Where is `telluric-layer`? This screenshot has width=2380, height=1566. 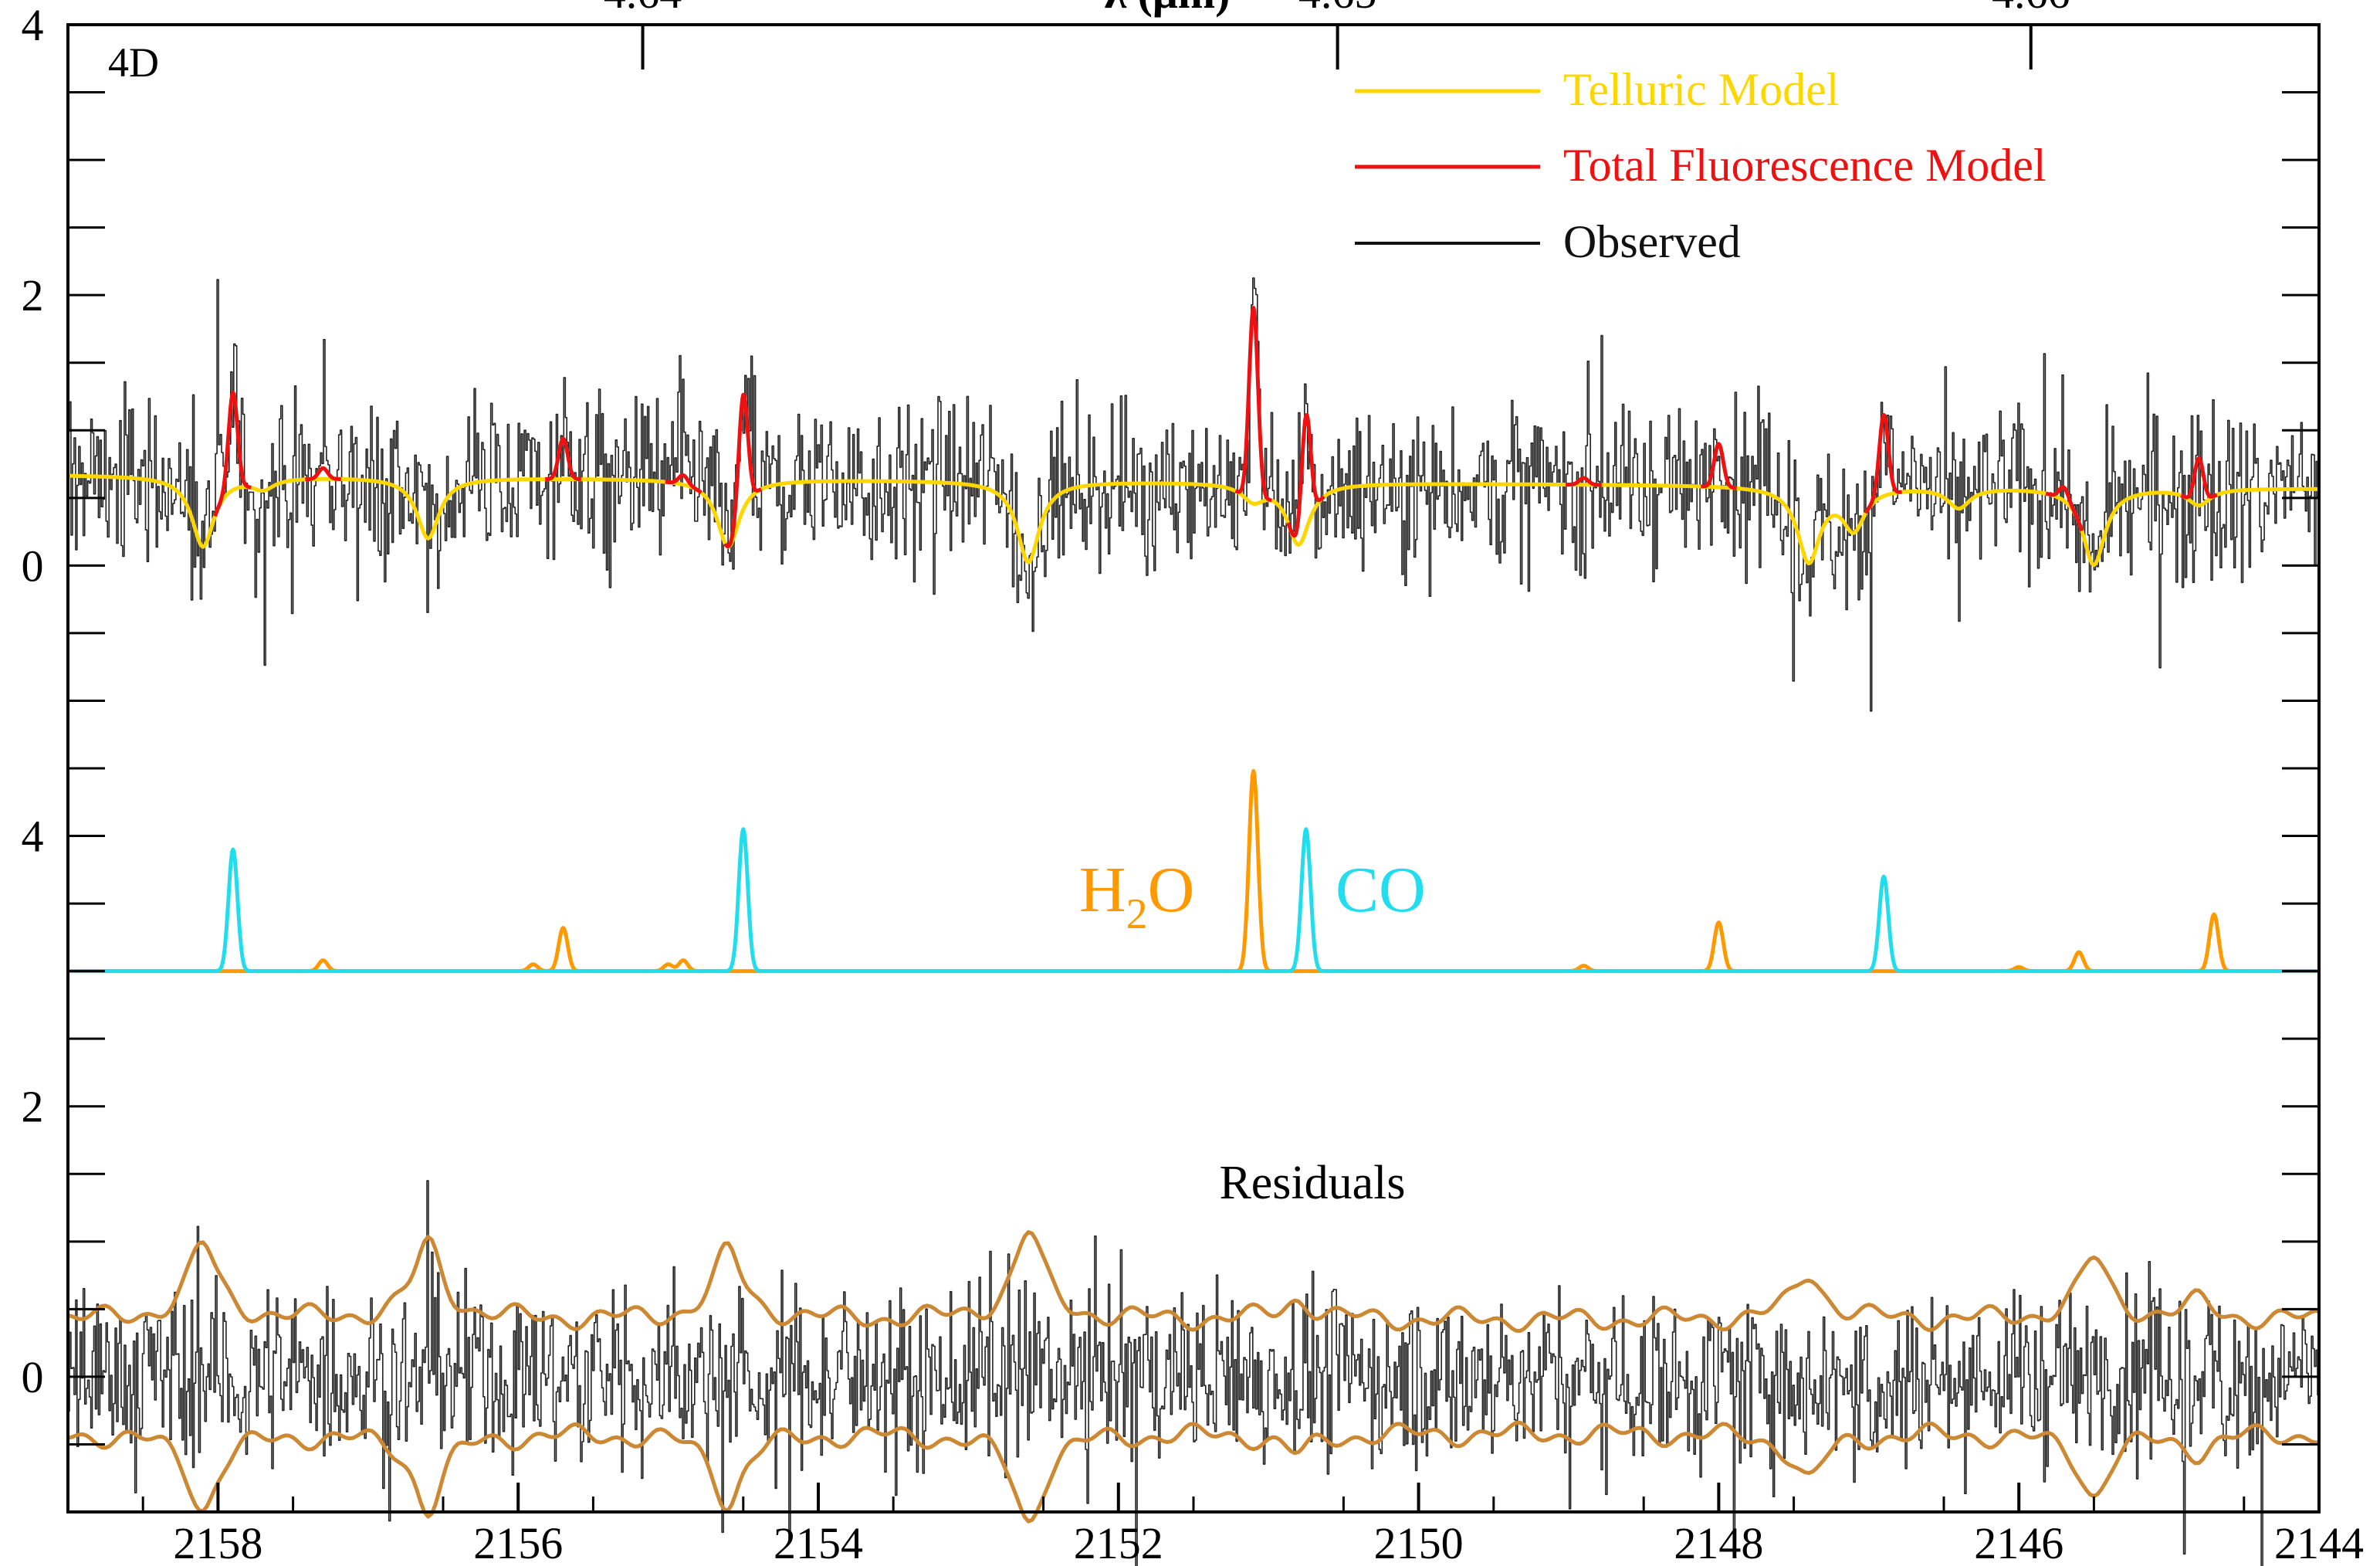
telluric-layer is located at coordinates (1193, 520).